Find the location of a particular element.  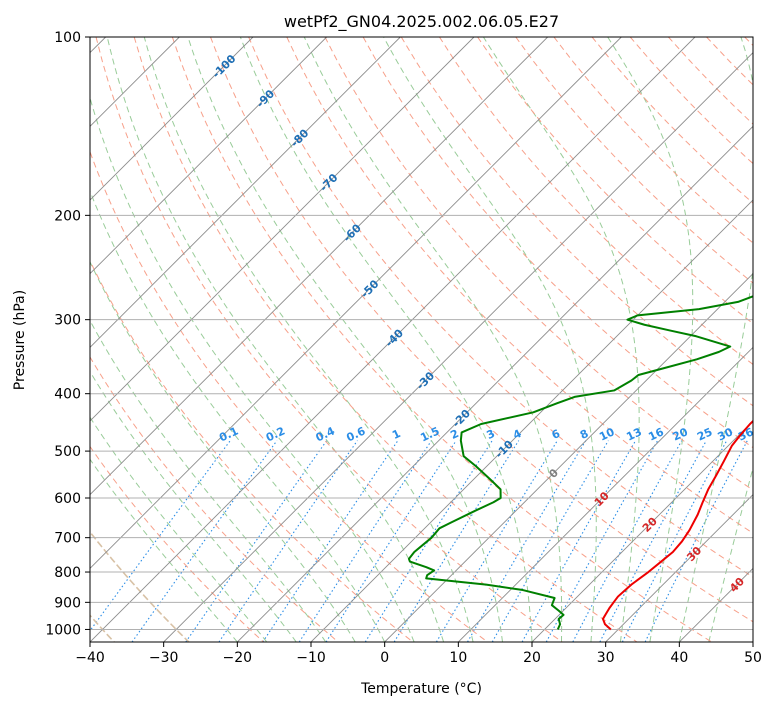

x-tick-label: 0 is located at coordinates (384, 658).